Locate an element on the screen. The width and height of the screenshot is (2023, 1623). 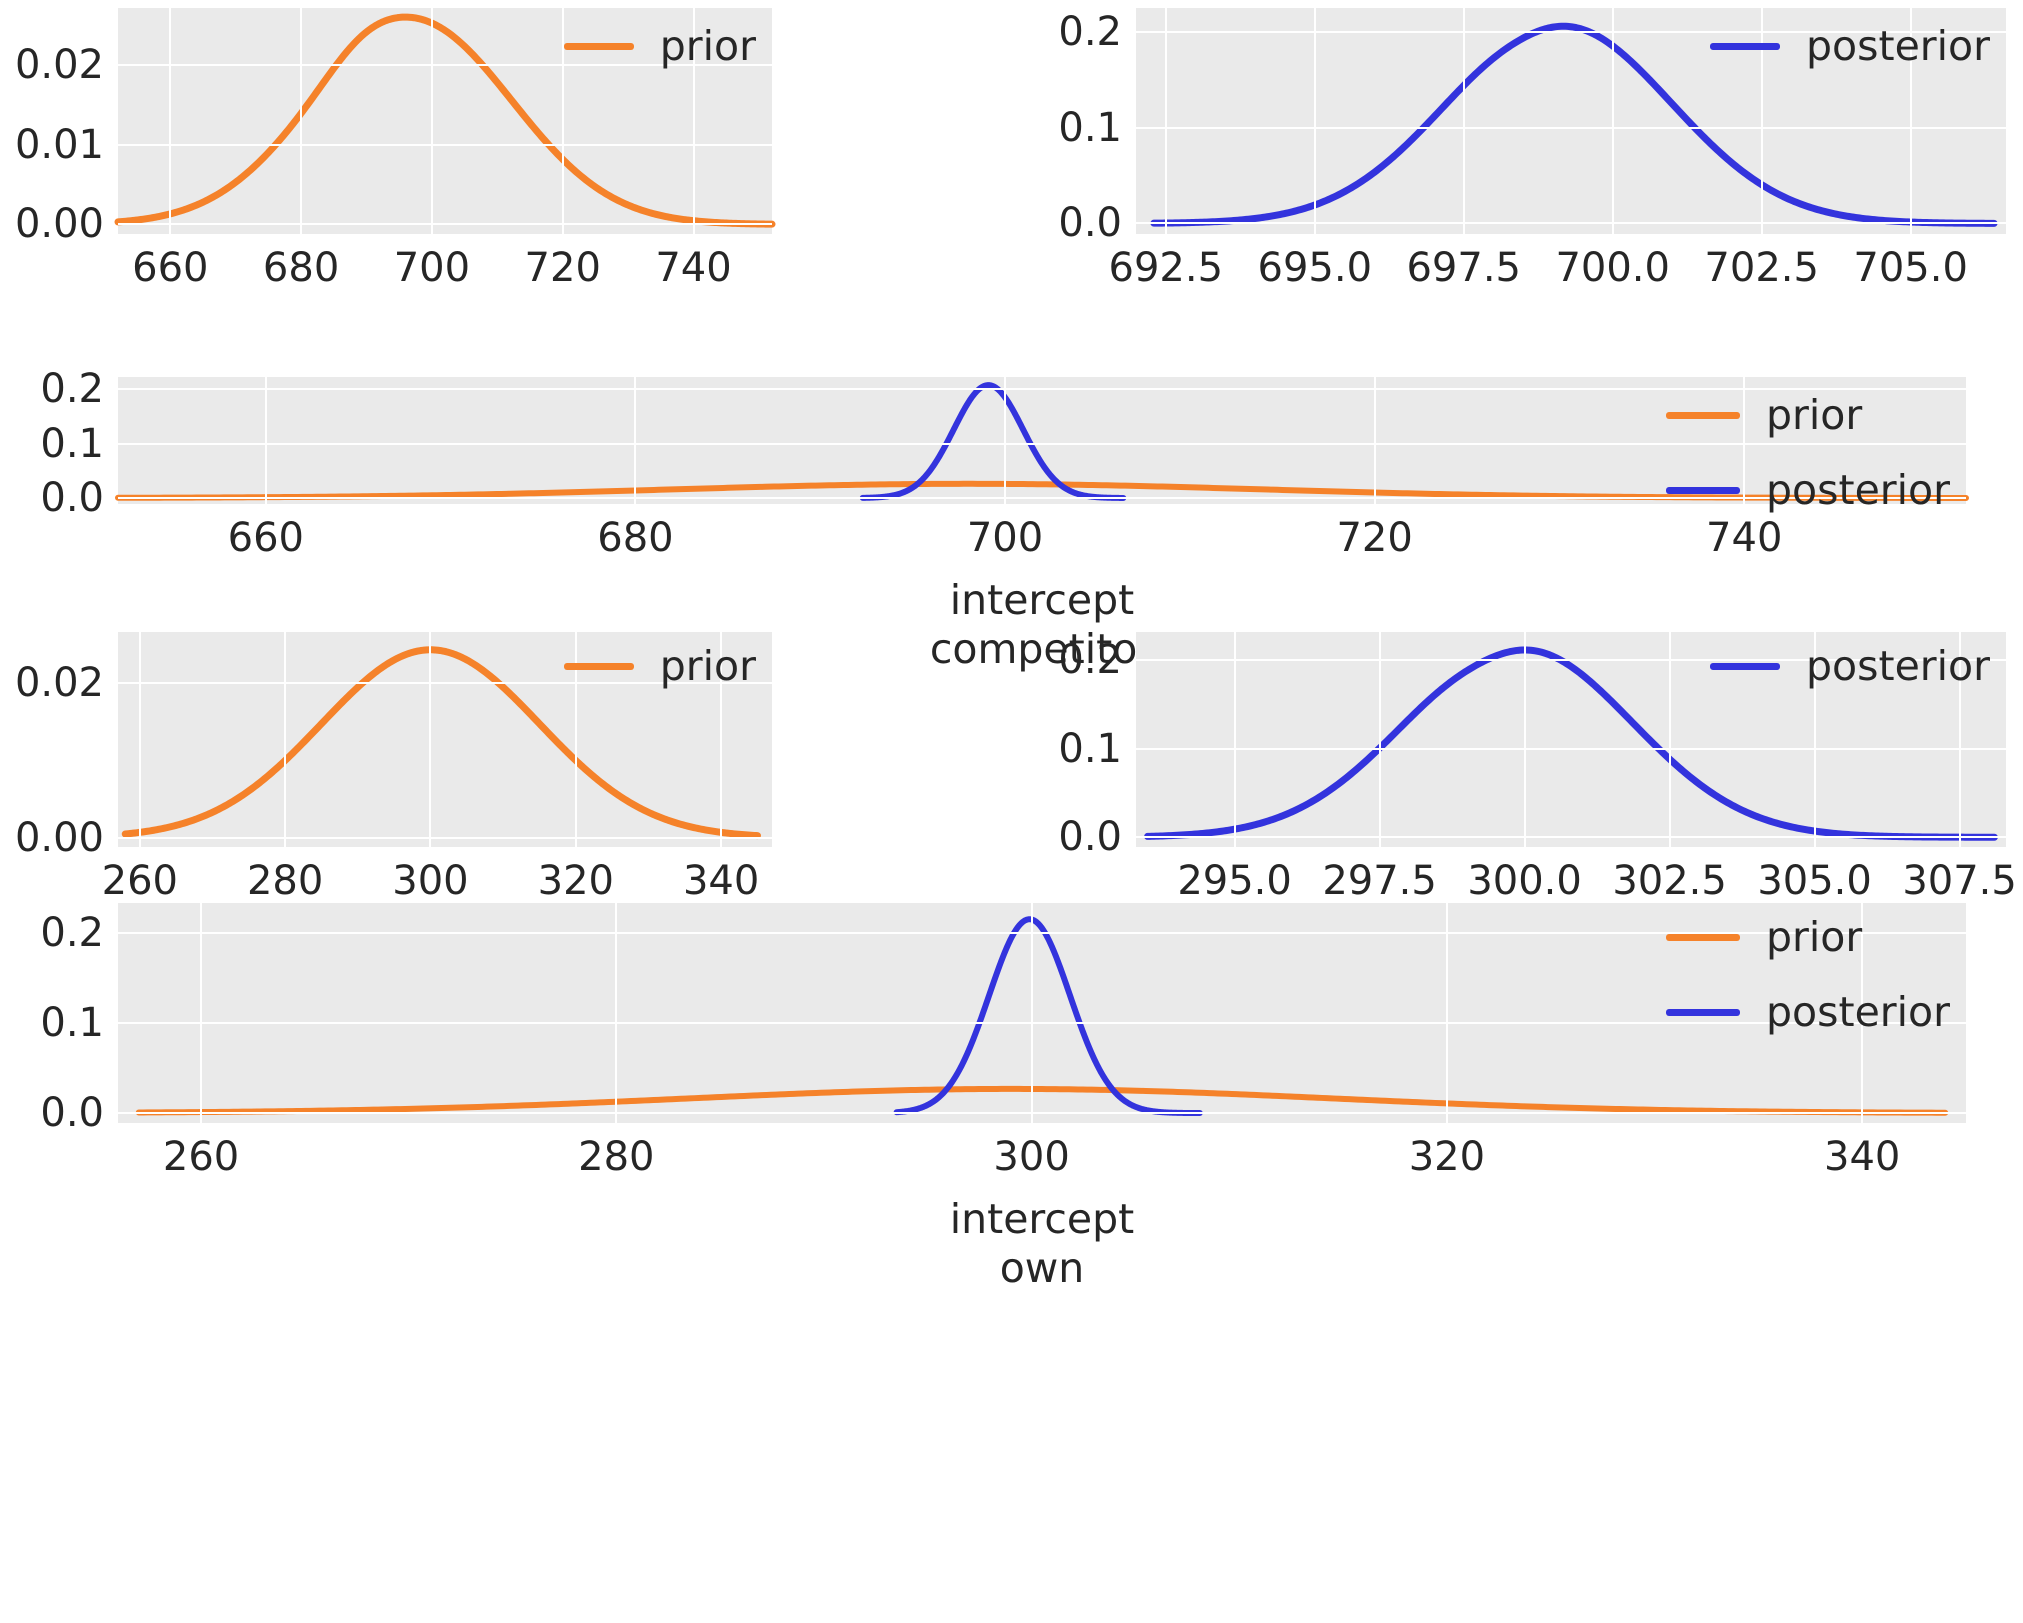
panel-competitor-prior: 0.00 0.01 0.02 660 680 700 720 740 prior is located at coordinates (395, 148).